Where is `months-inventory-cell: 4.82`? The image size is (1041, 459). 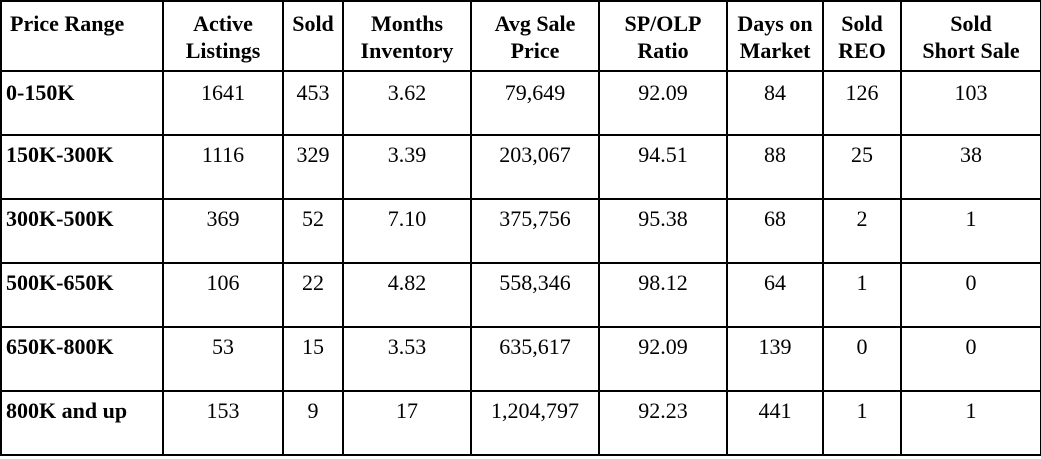
months-inventory-cell: 4.82 is located at coordinates (407, 295).